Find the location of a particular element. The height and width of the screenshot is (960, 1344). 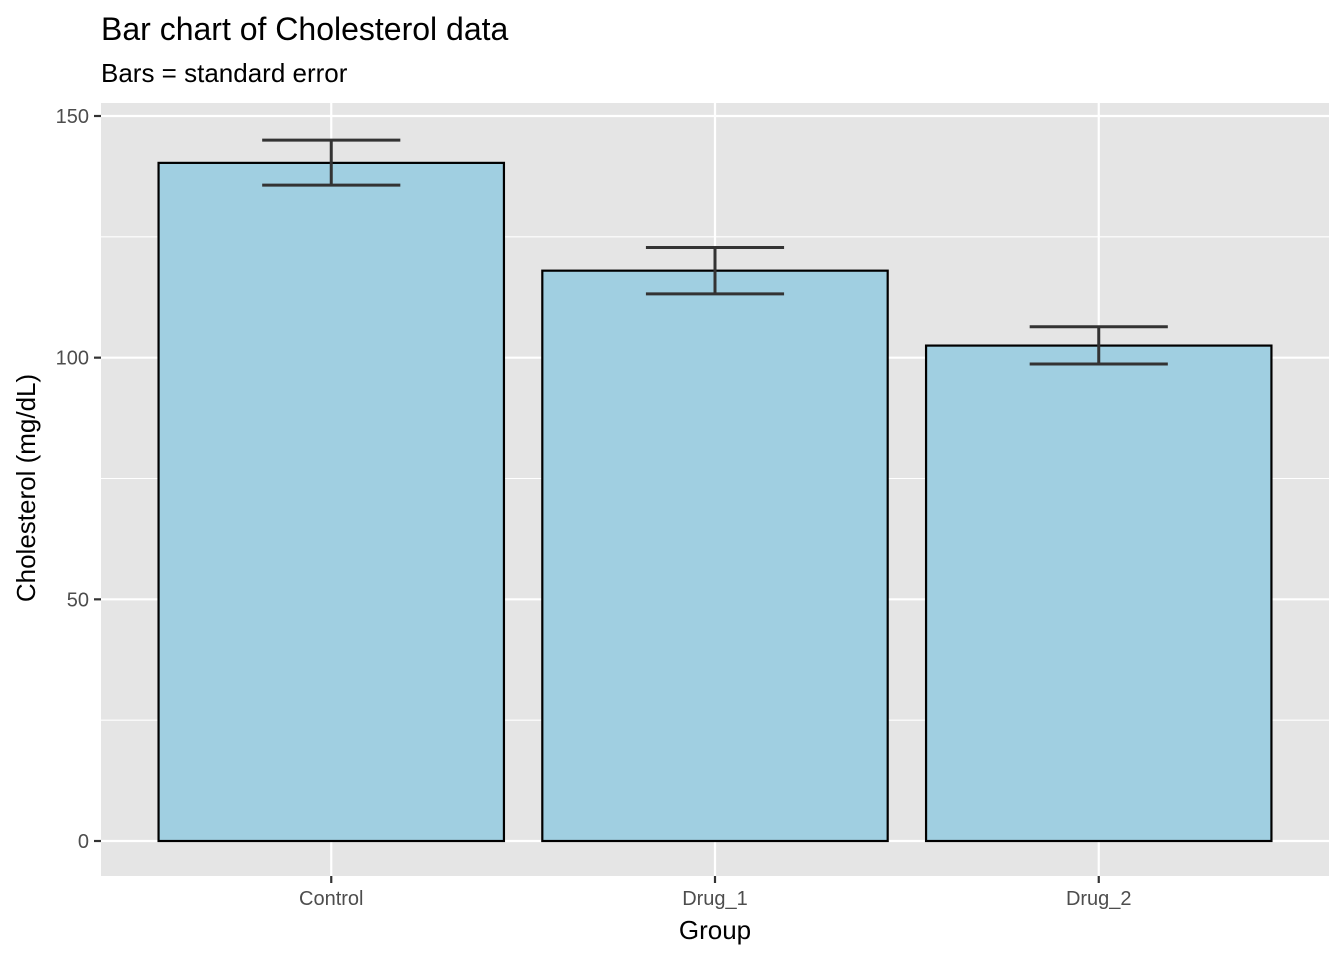

error-bar-control is located at coordinates (331, 162).